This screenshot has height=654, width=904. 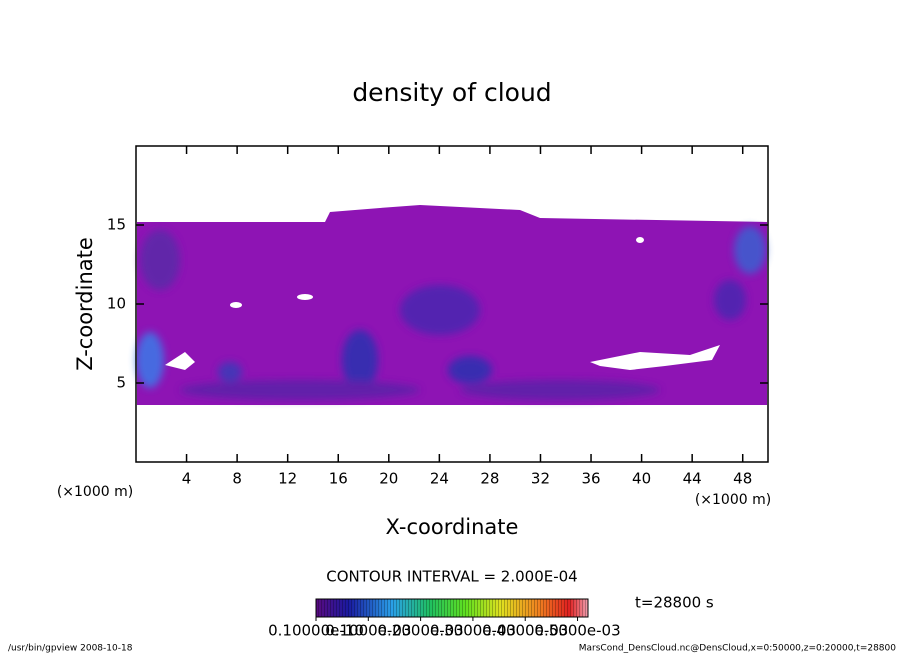 I want to click on x-tick-label: 44, so click(x=692, y=479).